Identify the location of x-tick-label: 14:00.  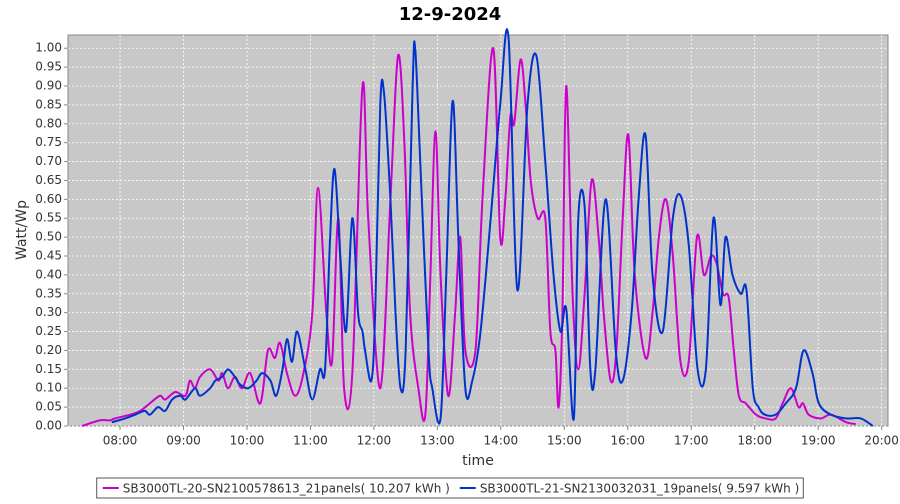
(501, 441).